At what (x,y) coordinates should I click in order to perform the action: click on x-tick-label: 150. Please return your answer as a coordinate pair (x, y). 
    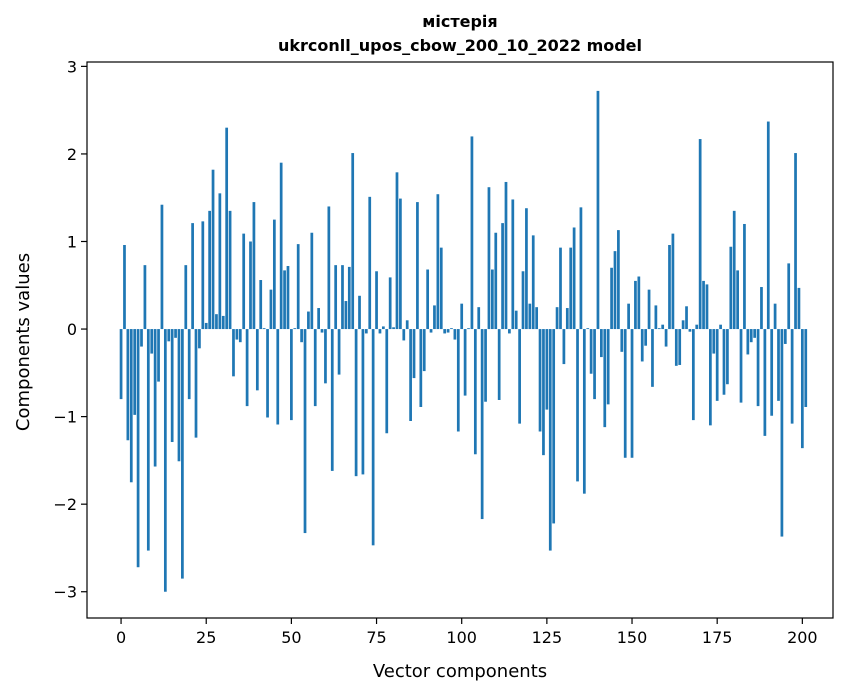
    Looking at the image, I should click on (632, 637).